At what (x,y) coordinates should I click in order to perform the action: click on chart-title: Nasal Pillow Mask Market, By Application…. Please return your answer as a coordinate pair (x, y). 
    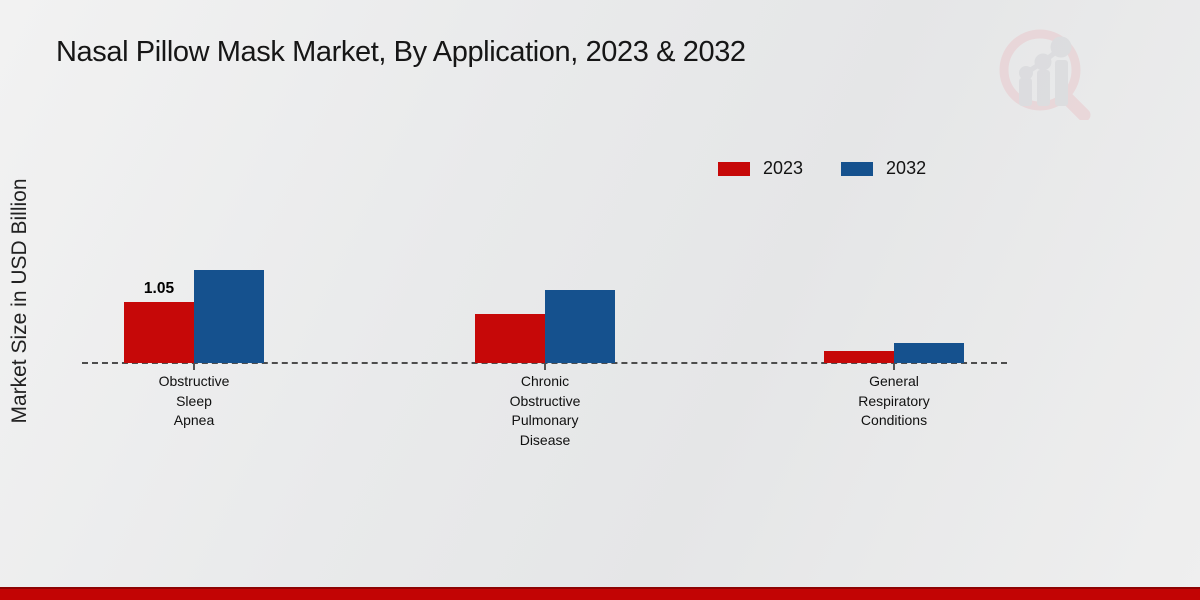
    Looking at the image, I should click on (401, 52).